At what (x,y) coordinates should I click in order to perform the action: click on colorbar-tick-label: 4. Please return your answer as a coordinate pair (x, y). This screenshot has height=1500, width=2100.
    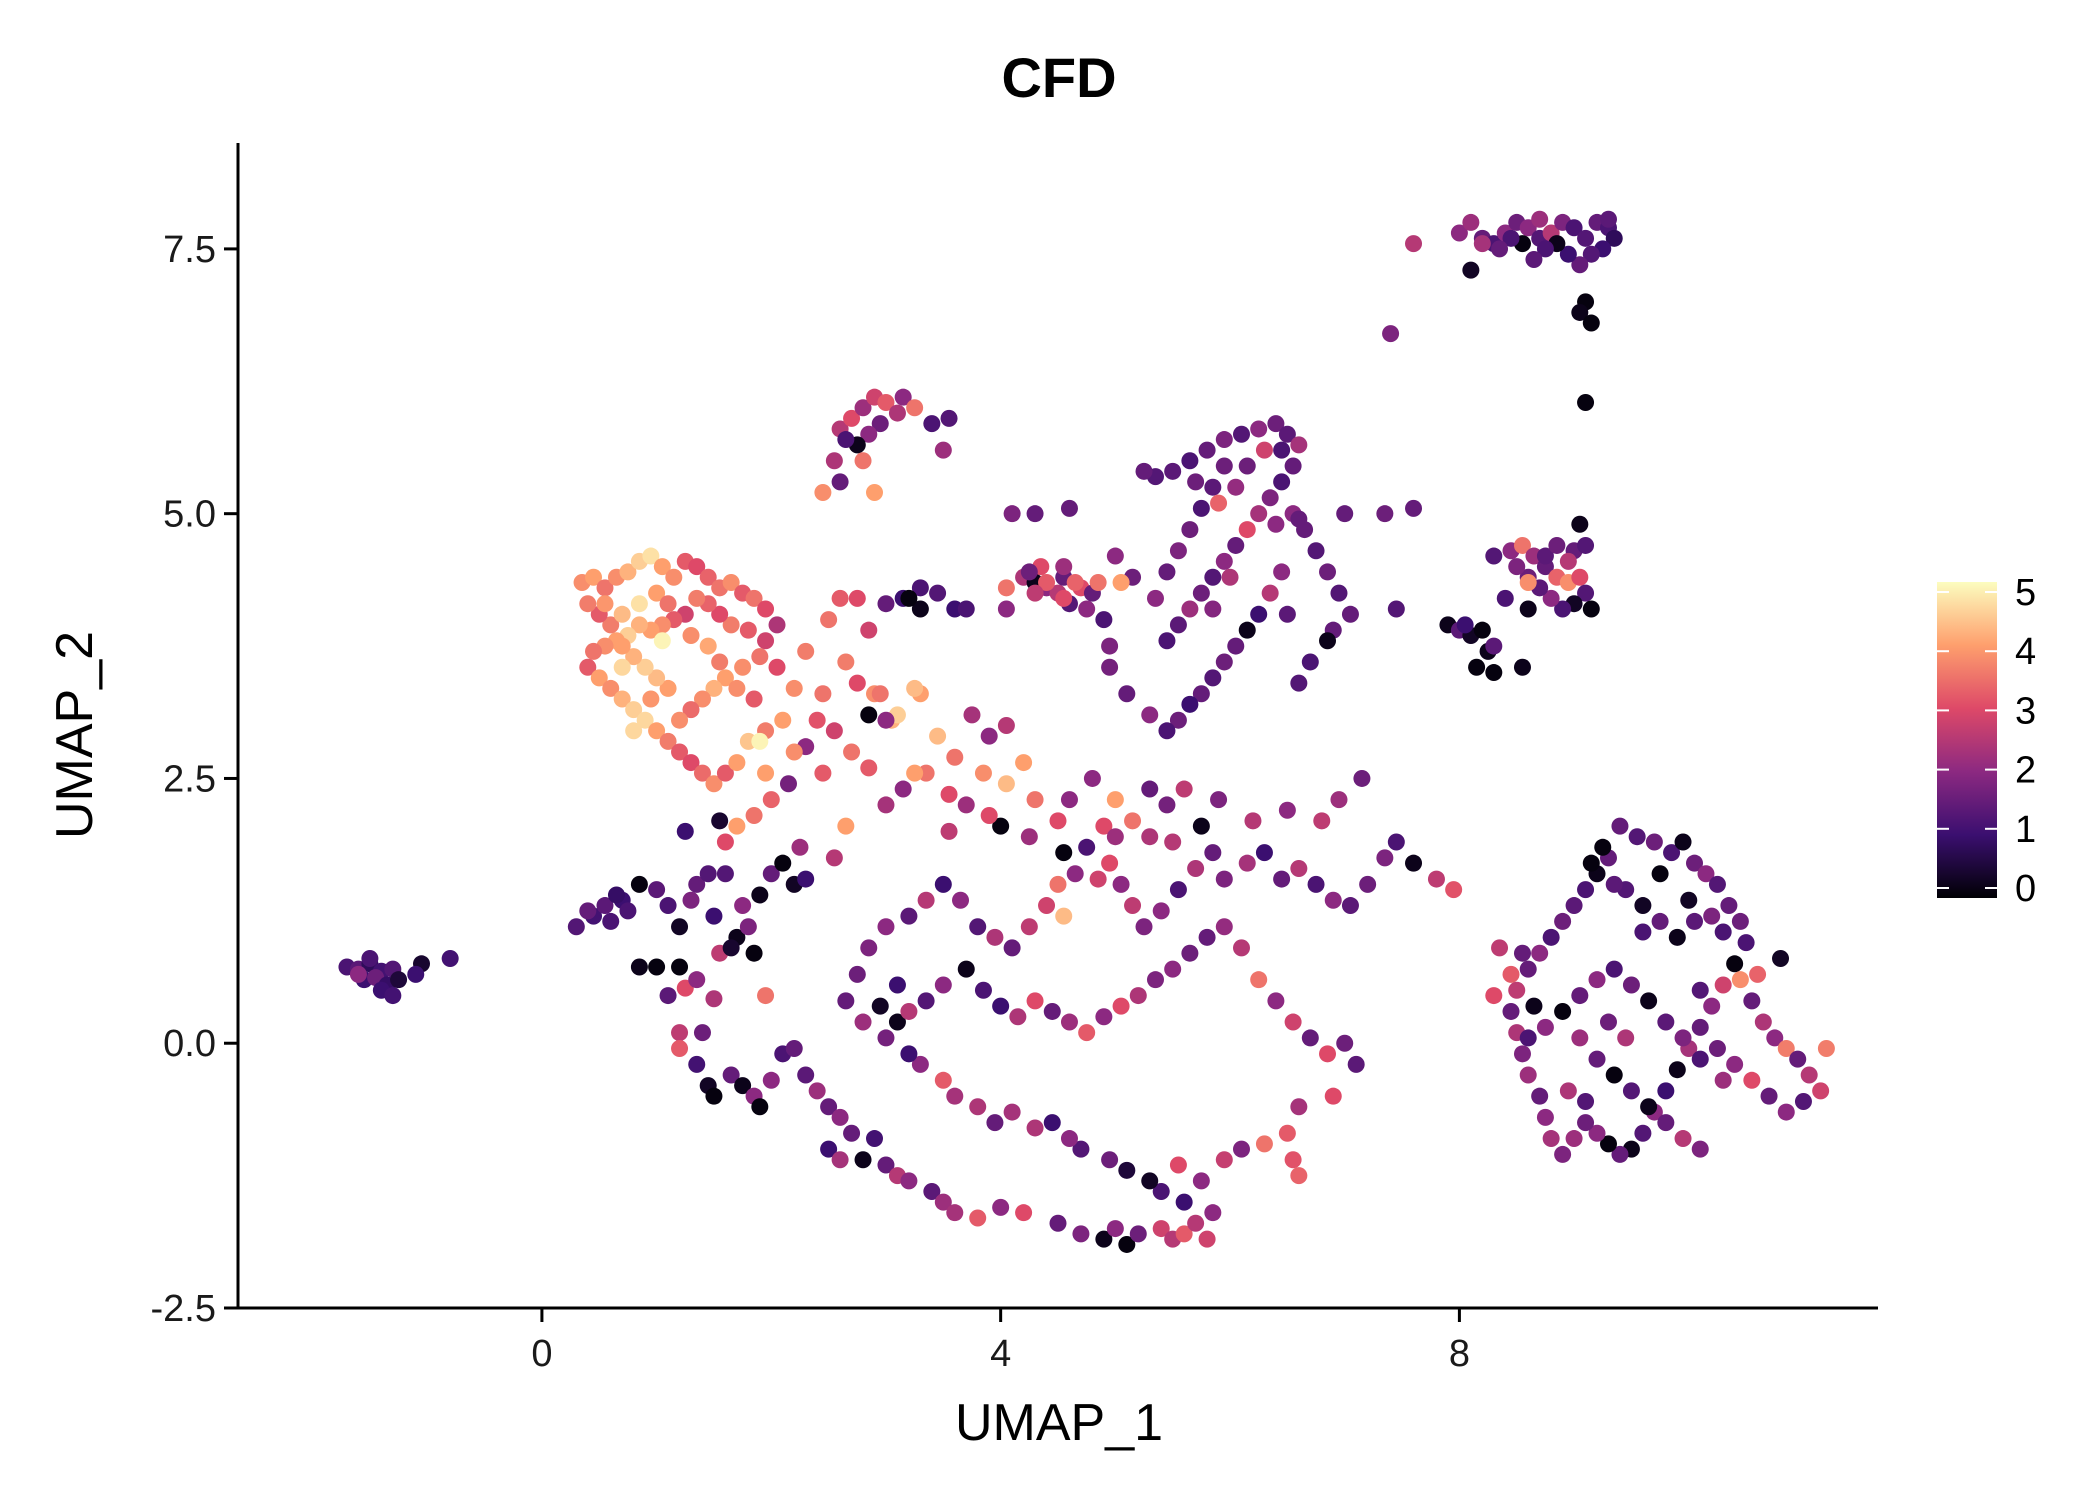
    Looking at the image, I should click on (2025, 652).